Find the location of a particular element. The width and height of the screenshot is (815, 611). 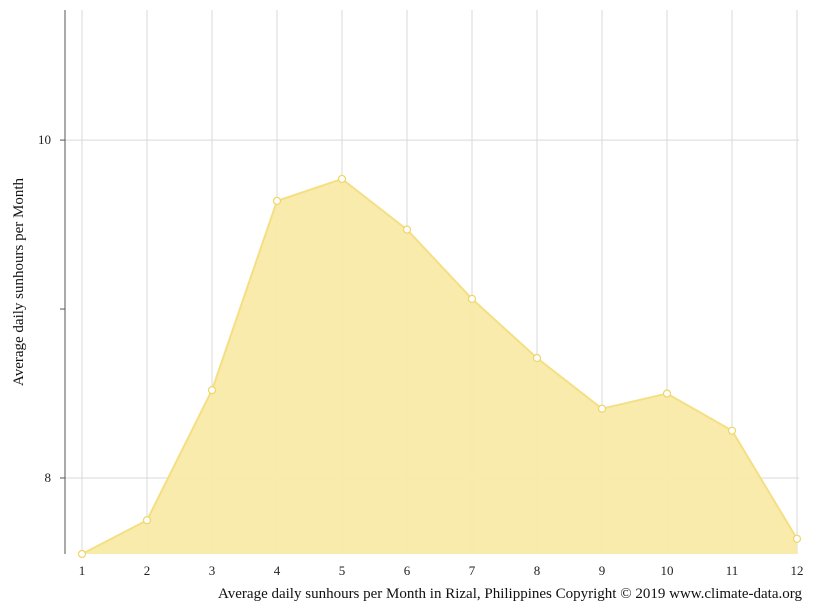

y-axis-title: Average daily sunhours per Month is located at coordinates (19, 282).